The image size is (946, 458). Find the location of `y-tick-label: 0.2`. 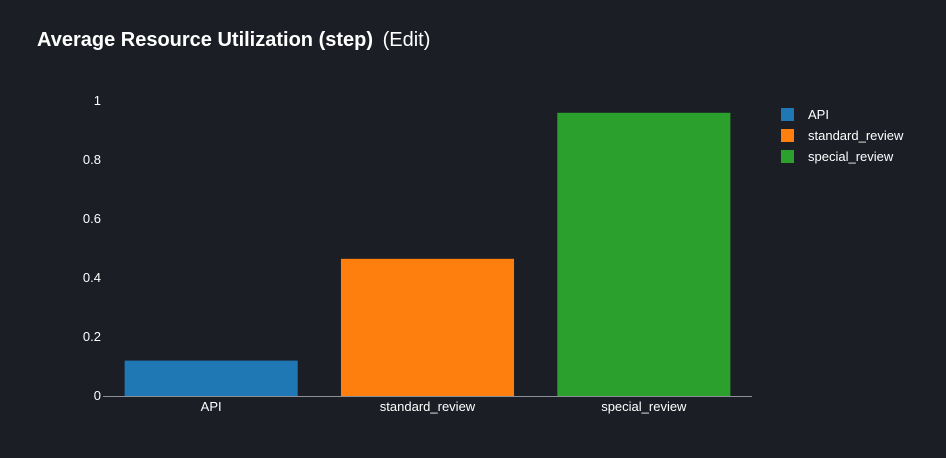

y-tick-label: 0.2 is located at coordinates (92, 336).